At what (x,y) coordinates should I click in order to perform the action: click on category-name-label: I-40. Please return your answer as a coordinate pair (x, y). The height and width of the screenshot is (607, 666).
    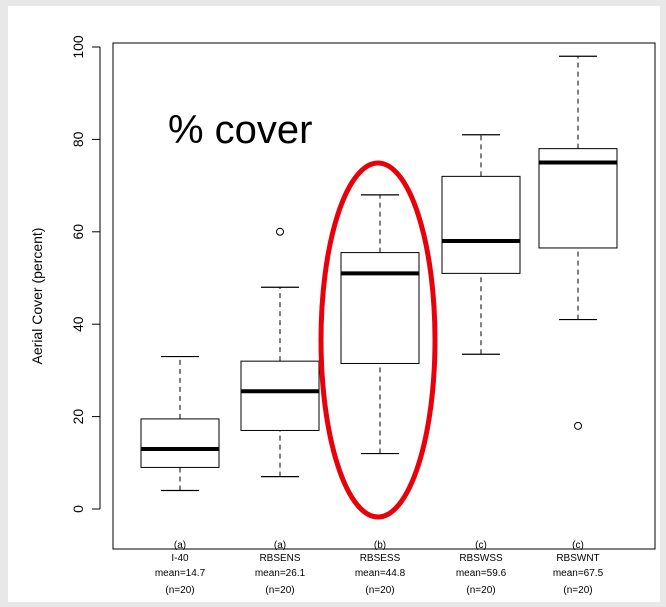
    Looking at the image, I should click on (180, 558).